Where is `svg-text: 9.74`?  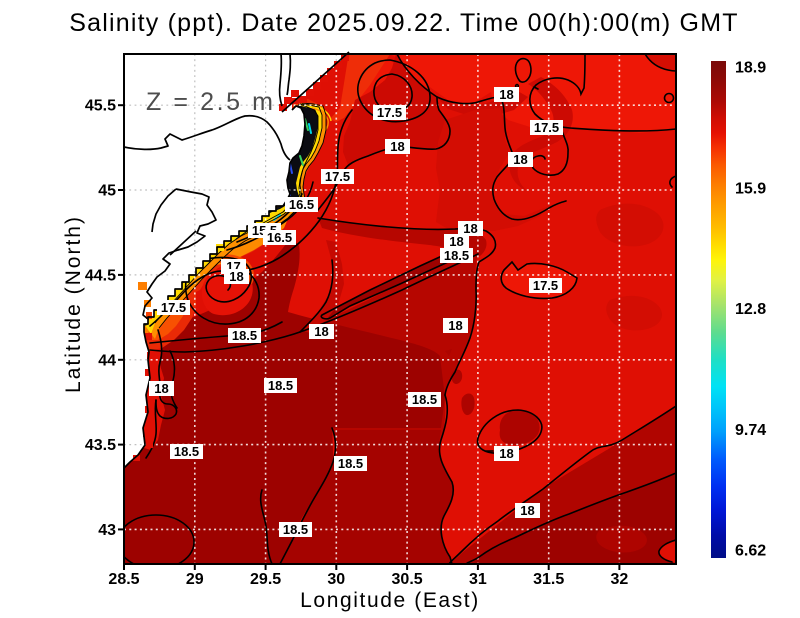
svg-text: 9.74 is located at coordinates (750, 430).